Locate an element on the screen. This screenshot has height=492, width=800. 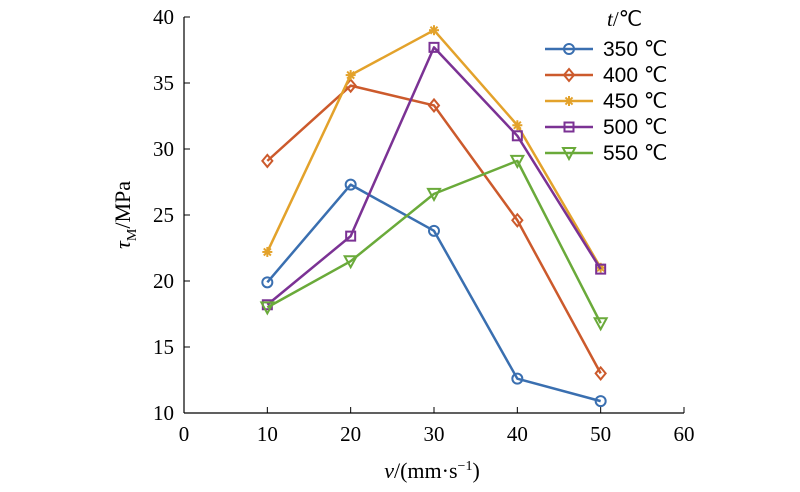
legend-entry-1: 400 ℃ is located at coordinates (606, 75).